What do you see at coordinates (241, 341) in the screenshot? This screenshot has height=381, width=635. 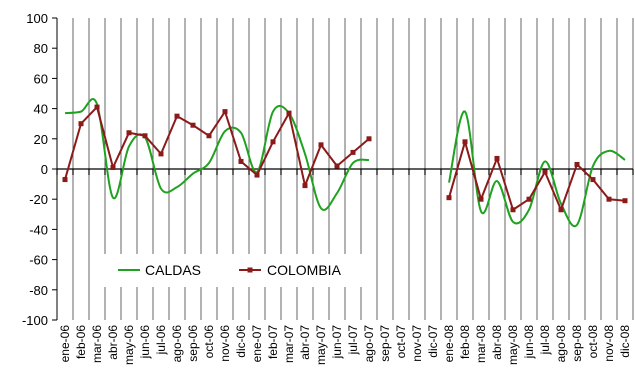 I see `x-tick-label: dic-06` at bounding box center [241, 341].